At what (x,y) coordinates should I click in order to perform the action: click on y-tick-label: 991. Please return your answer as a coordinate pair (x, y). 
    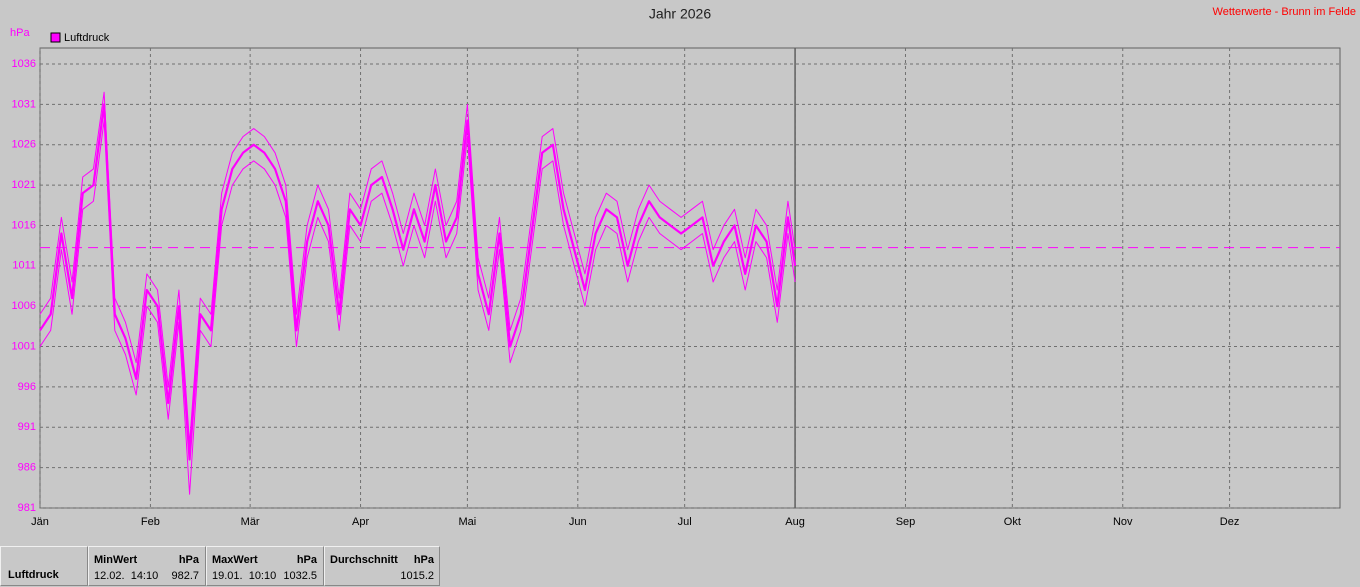
    Looking at the image, I should click on (27, 427).